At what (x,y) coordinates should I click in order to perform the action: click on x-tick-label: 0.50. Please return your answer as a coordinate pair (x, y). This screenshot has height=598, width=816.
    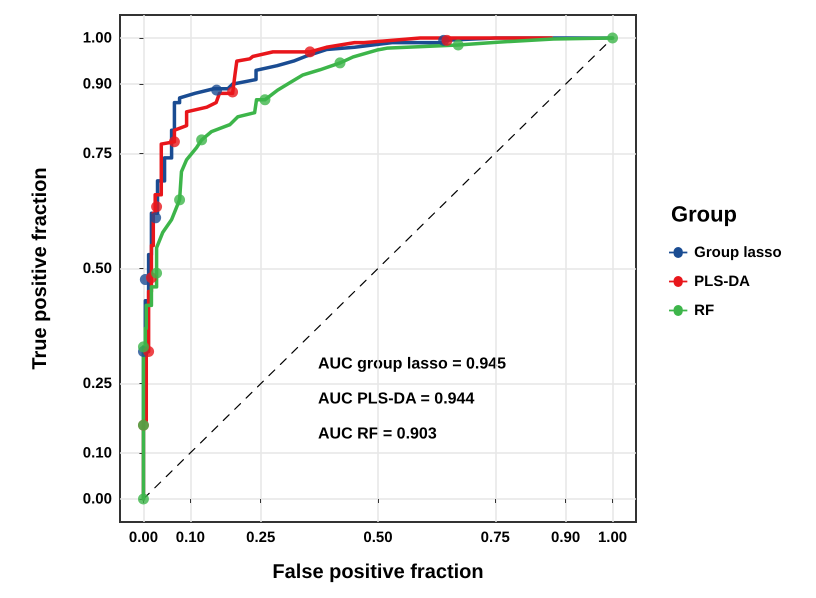
    Looking at the image, I should click on (378, 537).